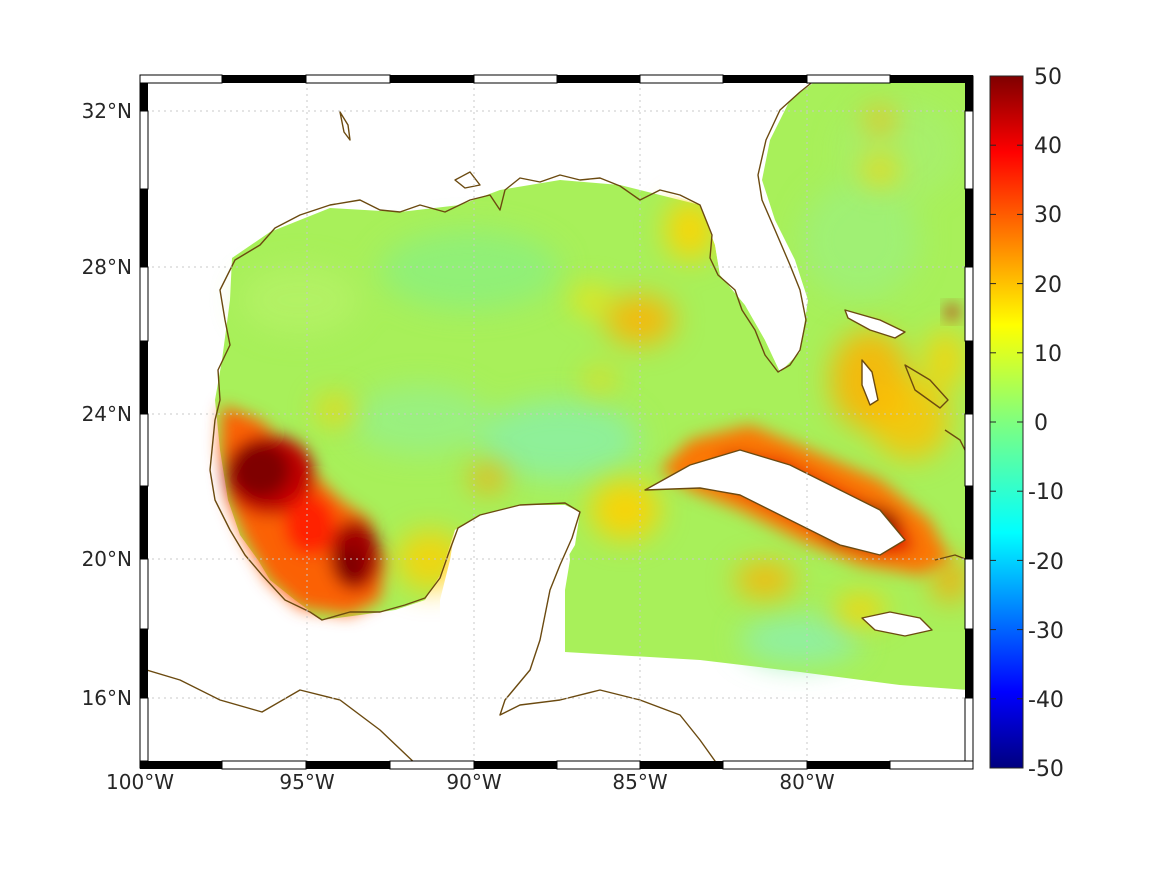  Describe the element at coordinates (1046, 769) in the screenshot. I see `colorbar-label-neg50: -50` at that location.